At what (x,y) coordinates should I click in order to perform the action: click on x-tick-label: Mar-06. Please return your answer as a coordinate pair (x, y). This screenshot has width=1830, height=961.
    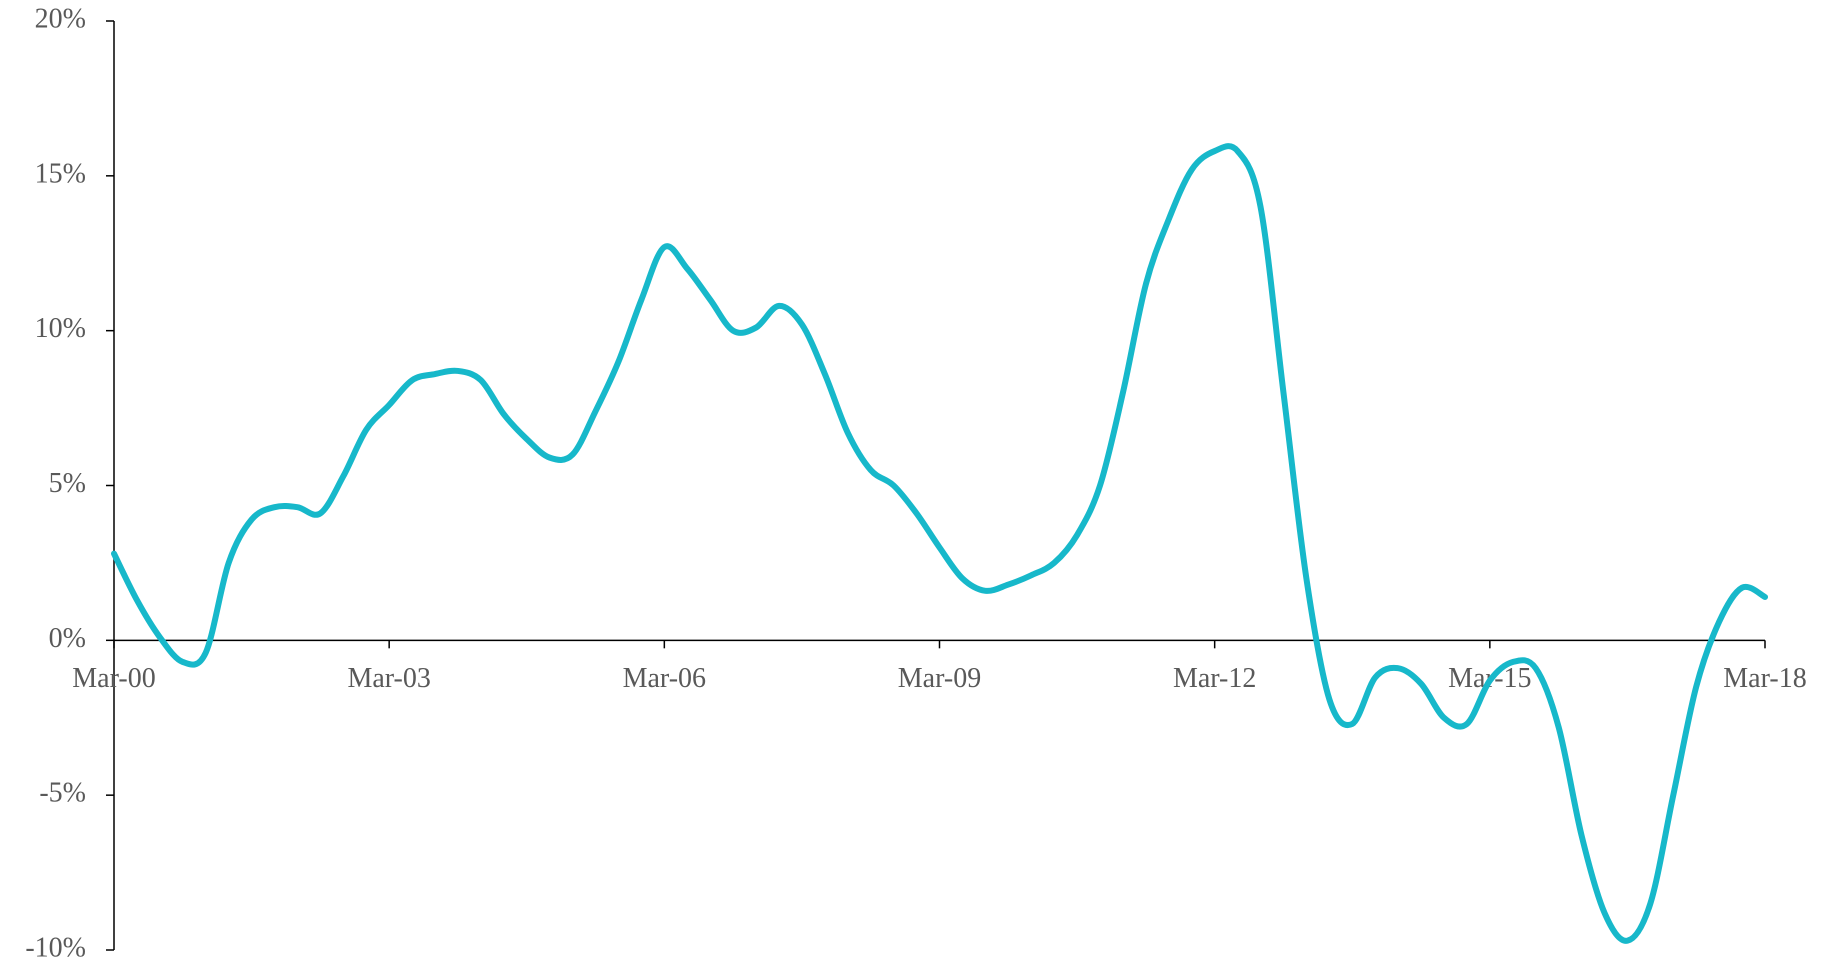
    Looking at the image, I should click on (664, 678).